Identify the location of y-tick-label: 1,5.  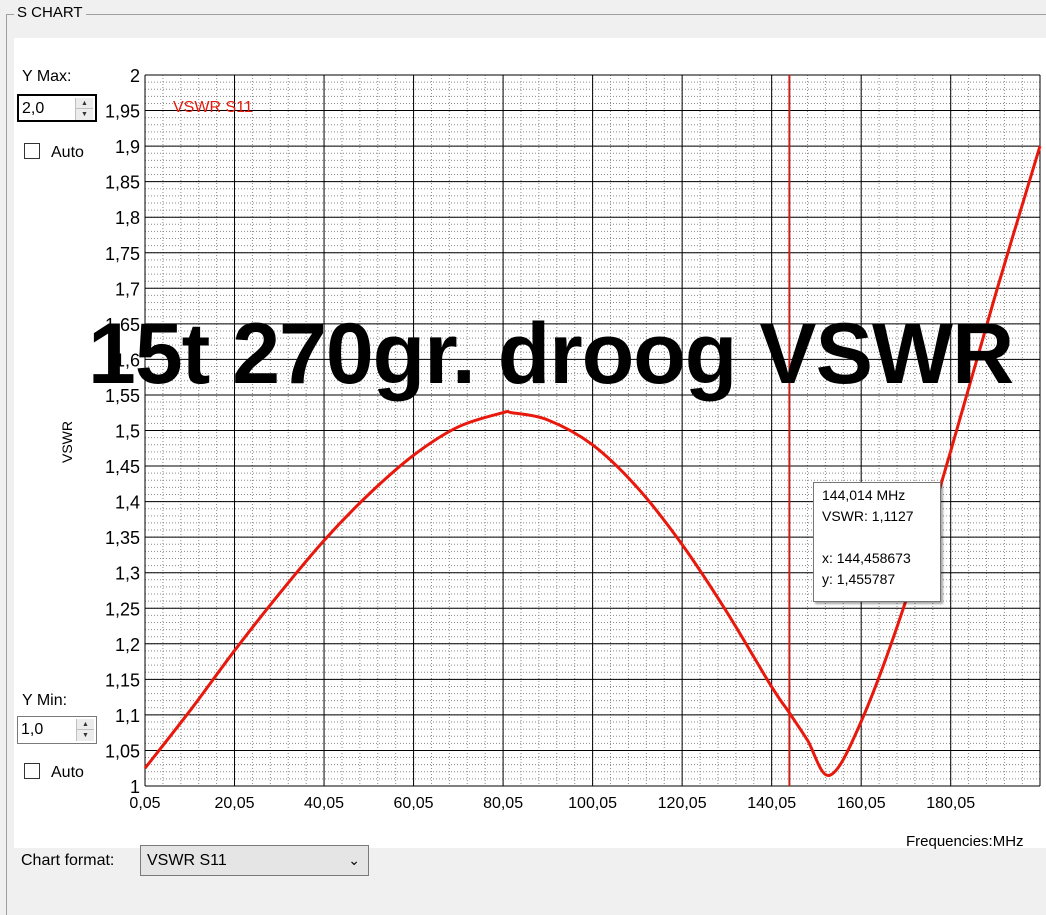
(127, 432).